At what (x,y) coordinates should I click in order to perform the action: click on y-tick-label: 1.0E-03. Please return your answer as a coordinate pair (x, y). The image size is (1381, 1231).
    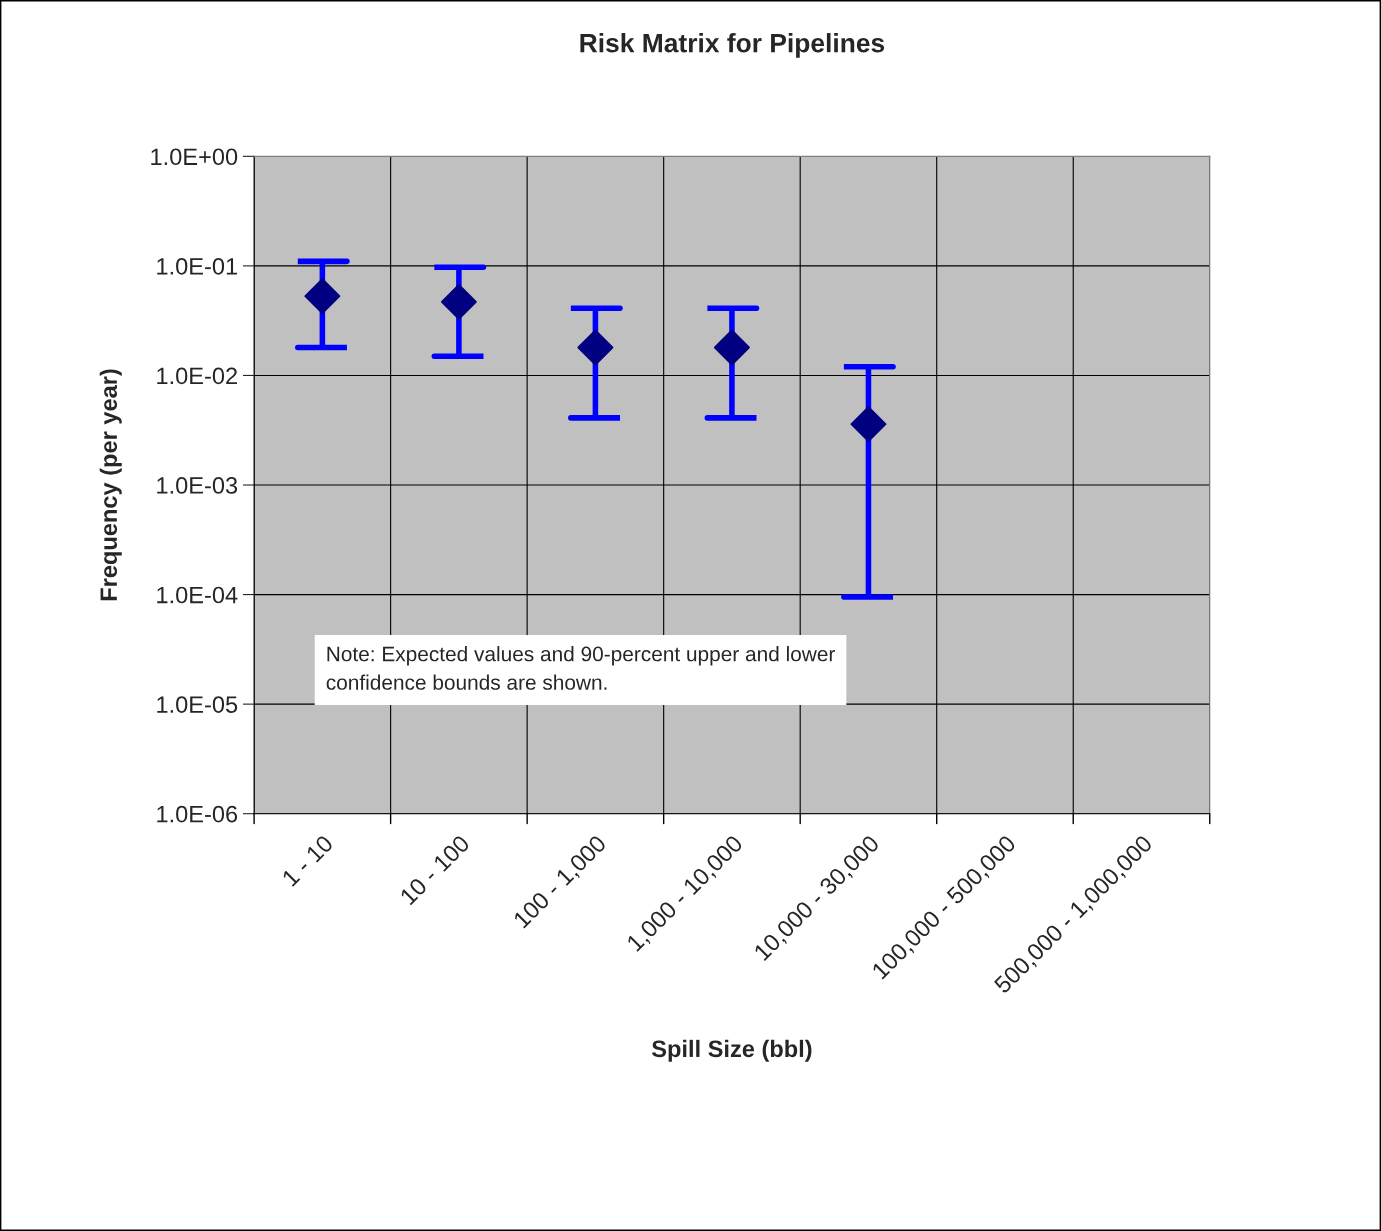
    Looking at the image, I should click on (197, 485).